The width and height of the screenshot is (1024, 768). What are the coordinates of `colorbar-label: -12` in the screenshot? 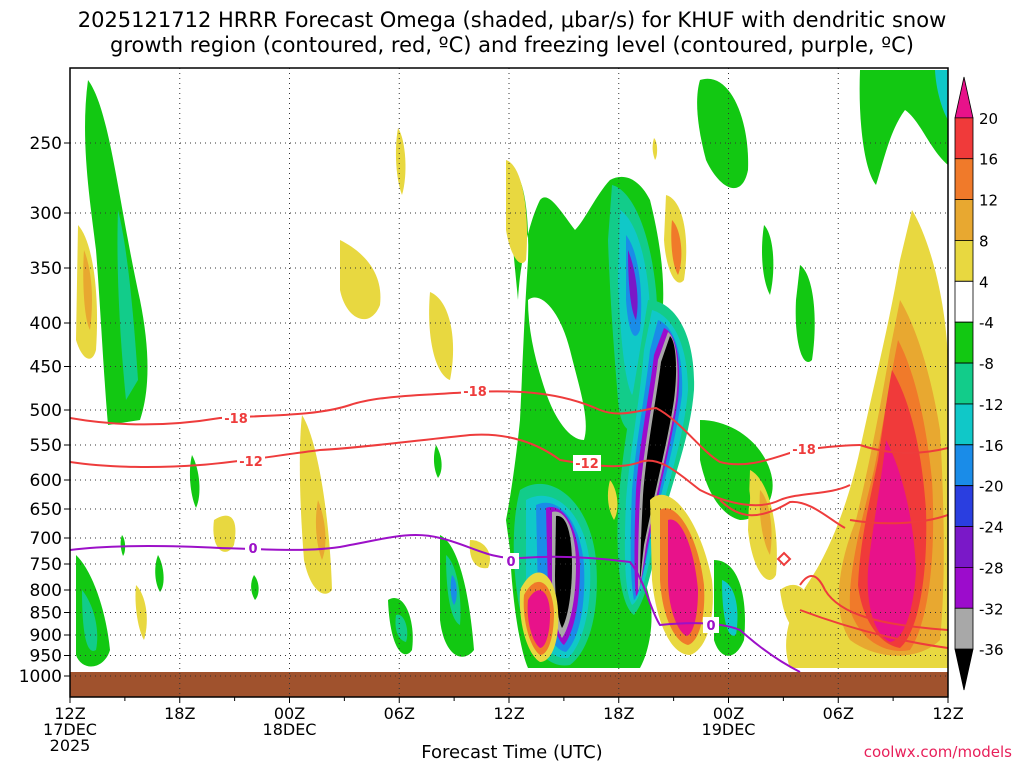 It's located at (991, 405).